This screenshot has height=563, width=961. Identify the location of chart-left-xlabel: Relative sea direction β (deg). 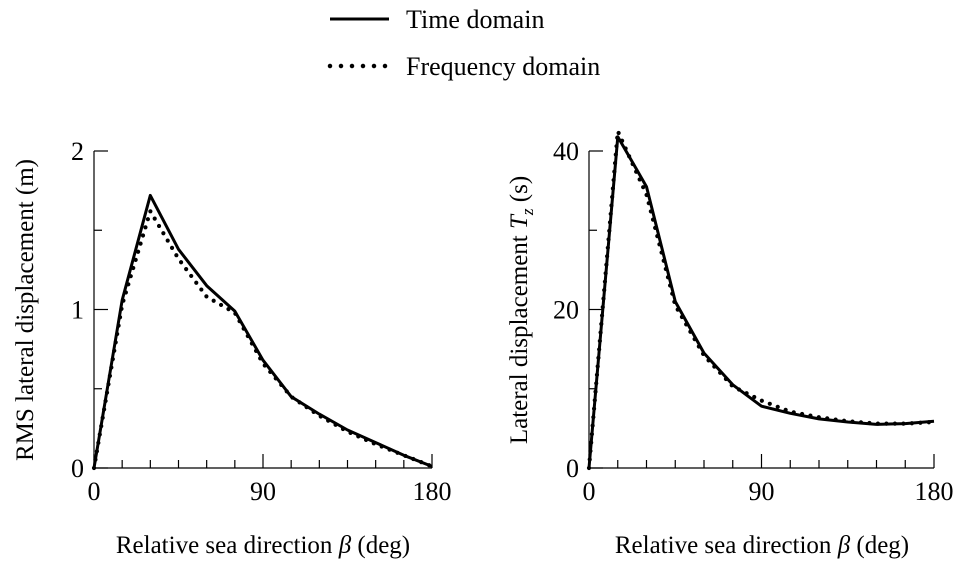
(263, 545).